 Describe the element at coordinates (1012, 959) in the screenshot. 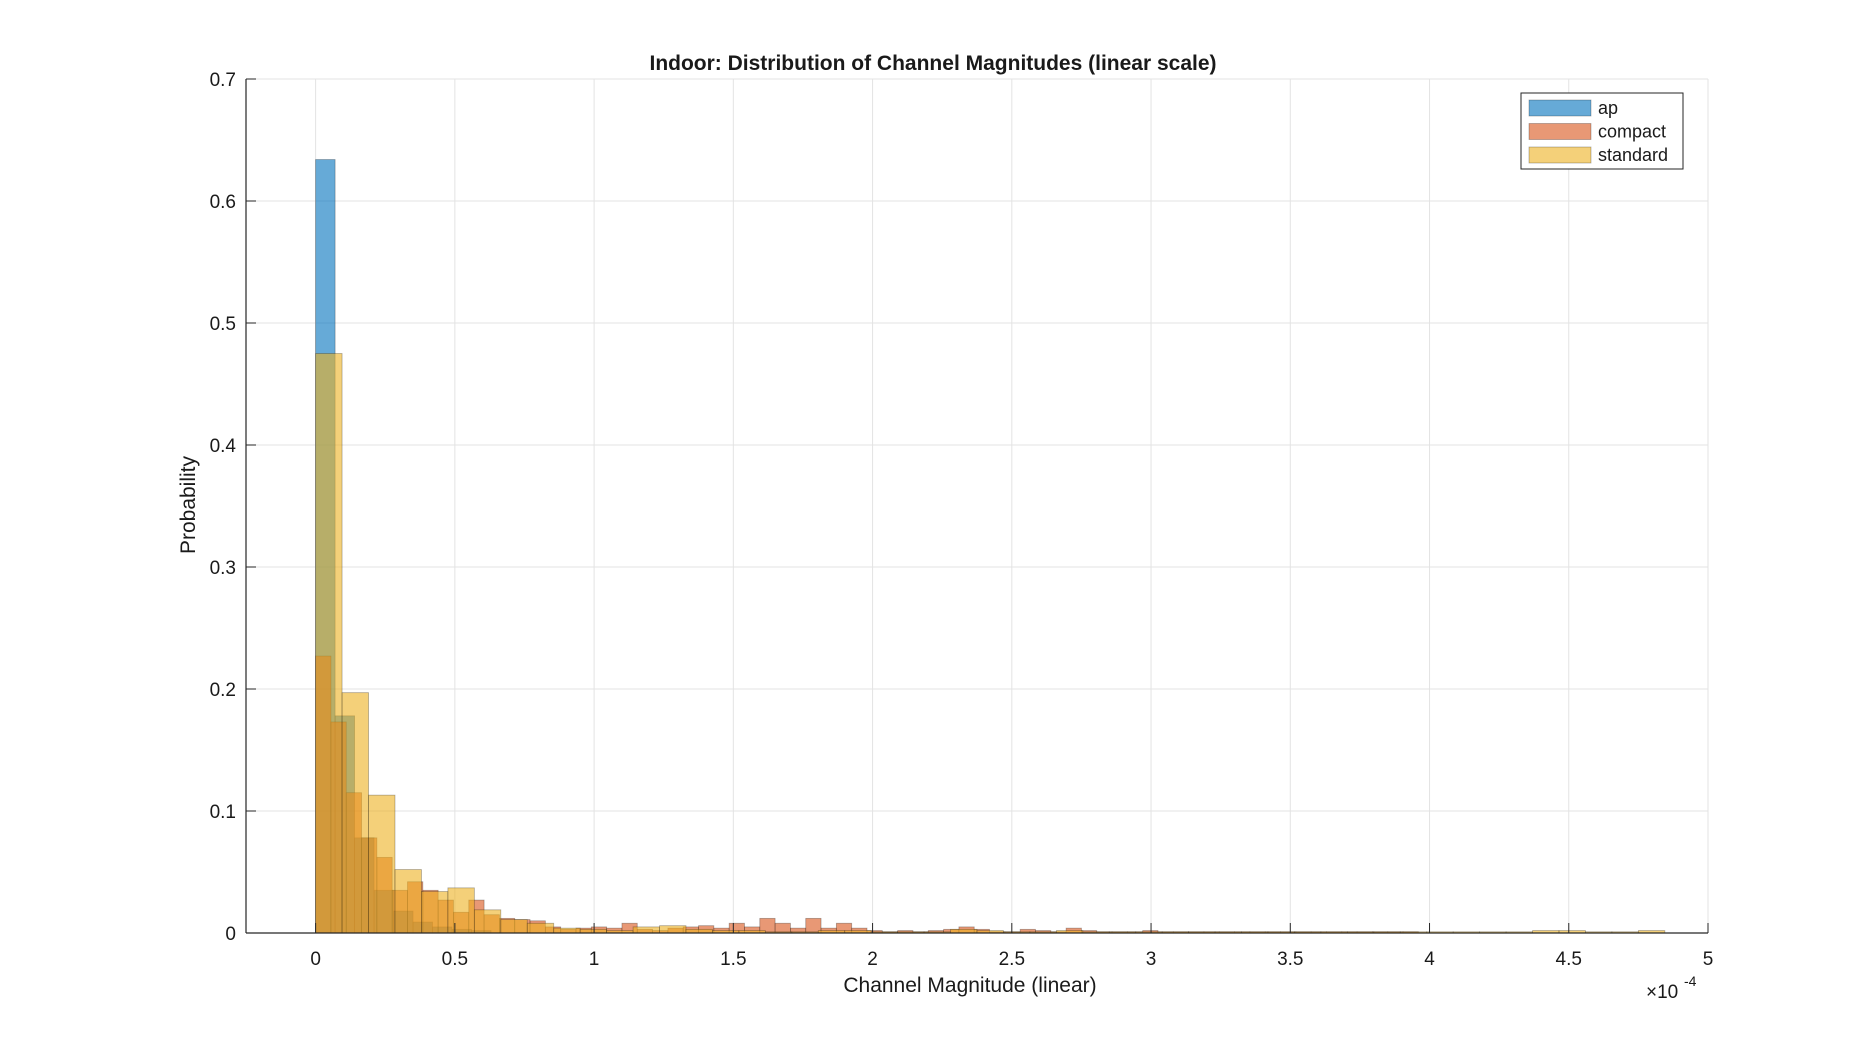

I see `x-tick-label: 2.5` at that location.